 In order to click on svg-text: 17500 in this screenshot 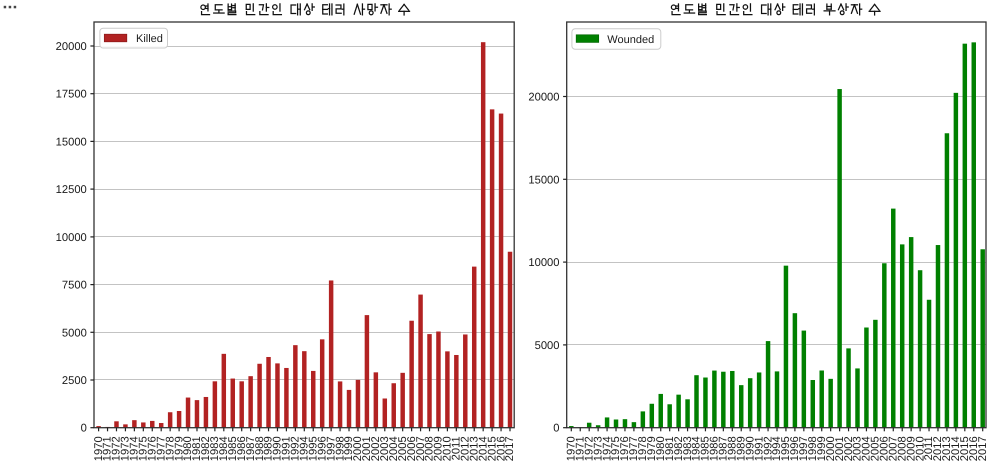, I will do `click(71, 95)`.